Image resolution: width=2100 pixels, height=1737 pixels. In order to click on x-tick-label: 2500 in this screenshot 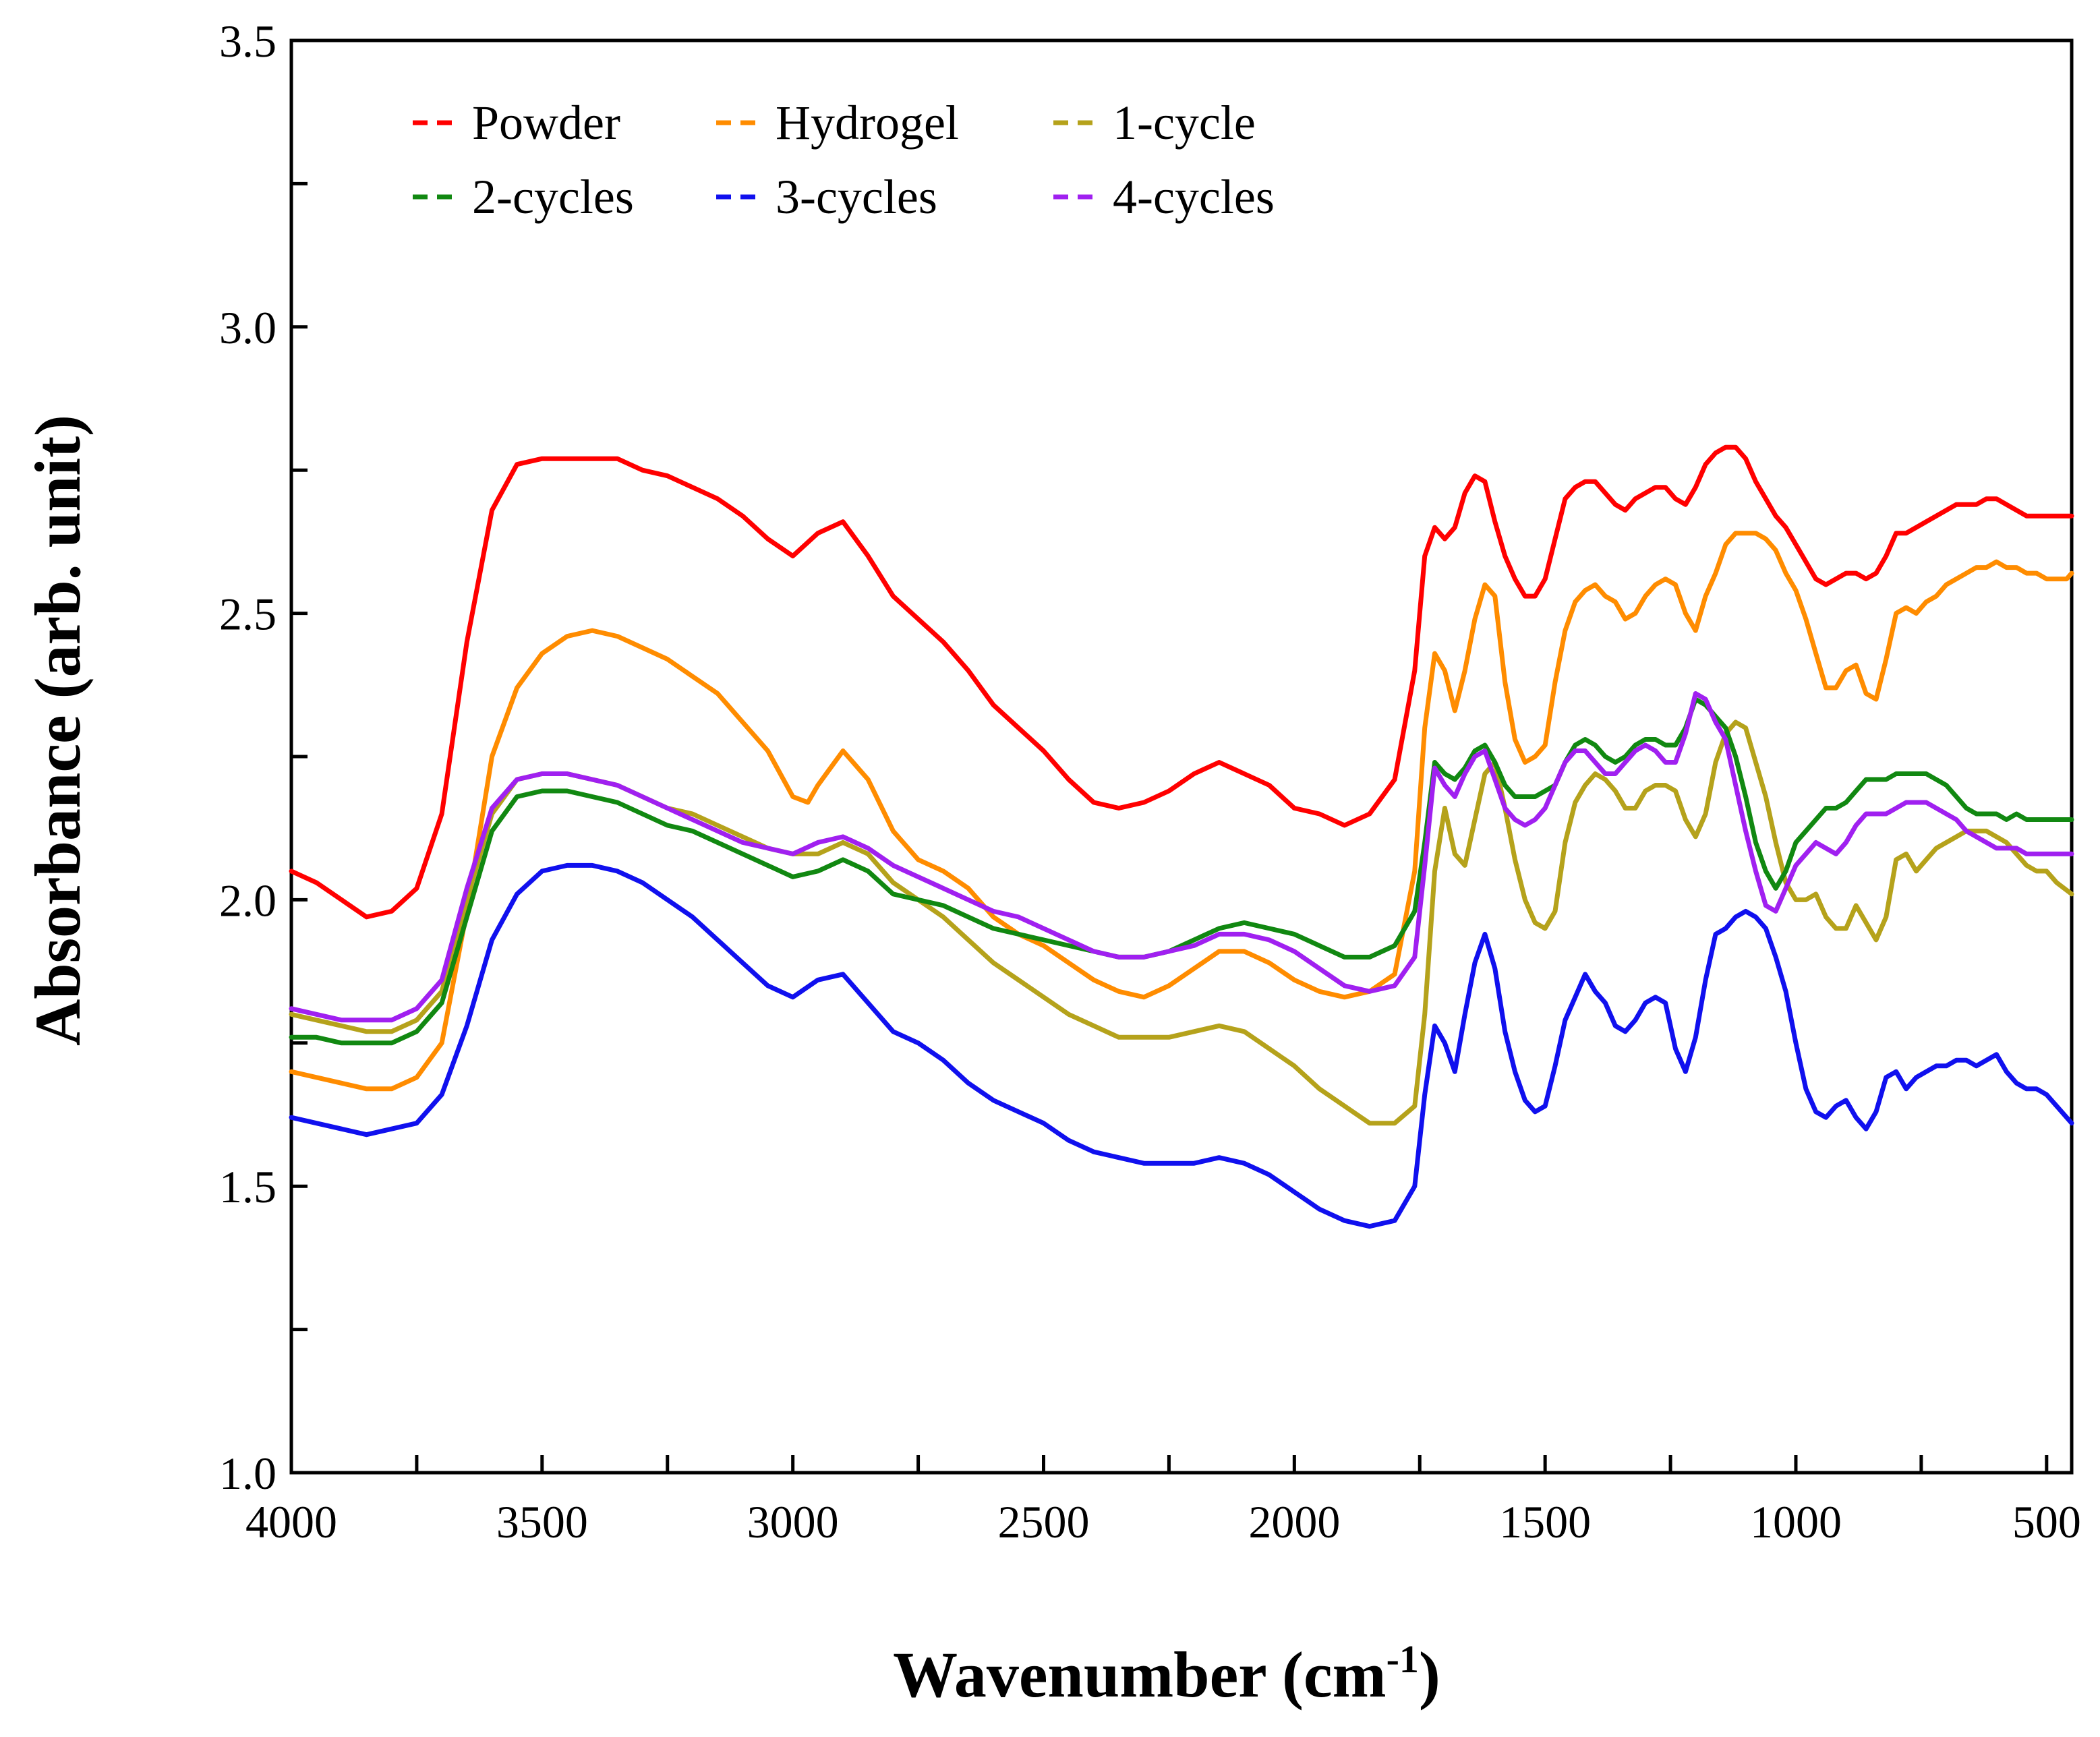, I will do `click(1043, 1522)`.